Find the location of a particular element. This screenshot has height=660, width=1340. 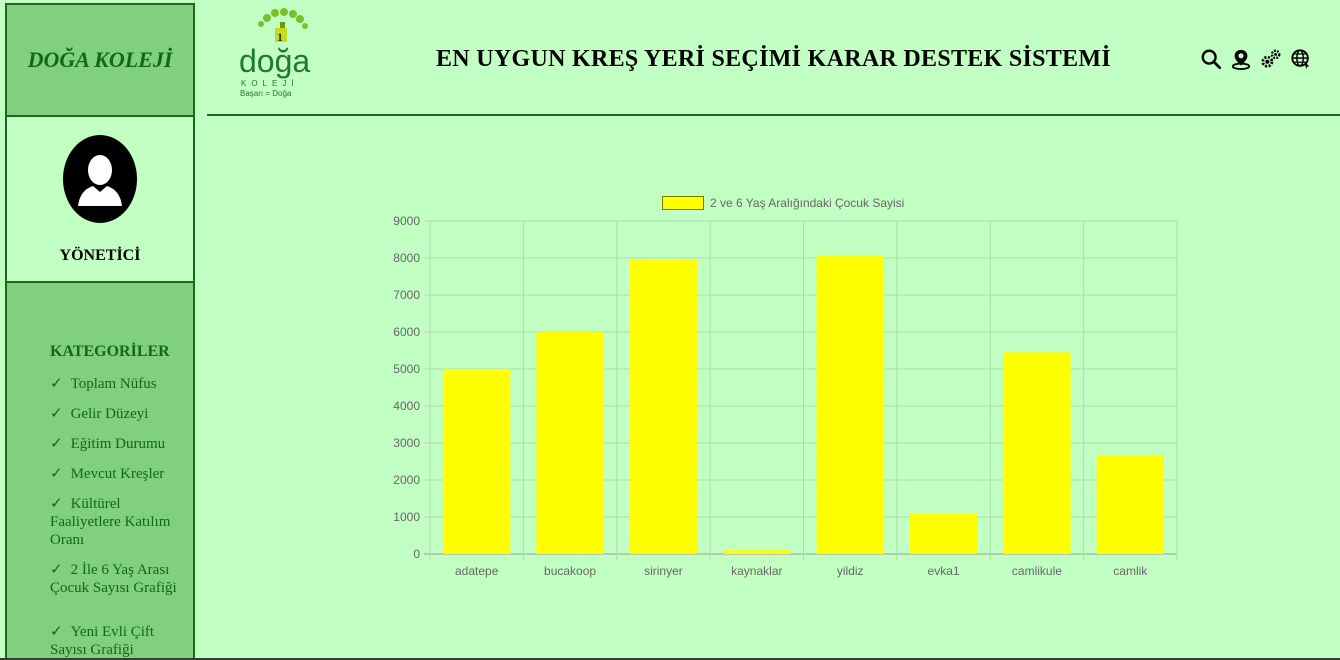

user-avatar-icon is located at coordinates (100, 179).